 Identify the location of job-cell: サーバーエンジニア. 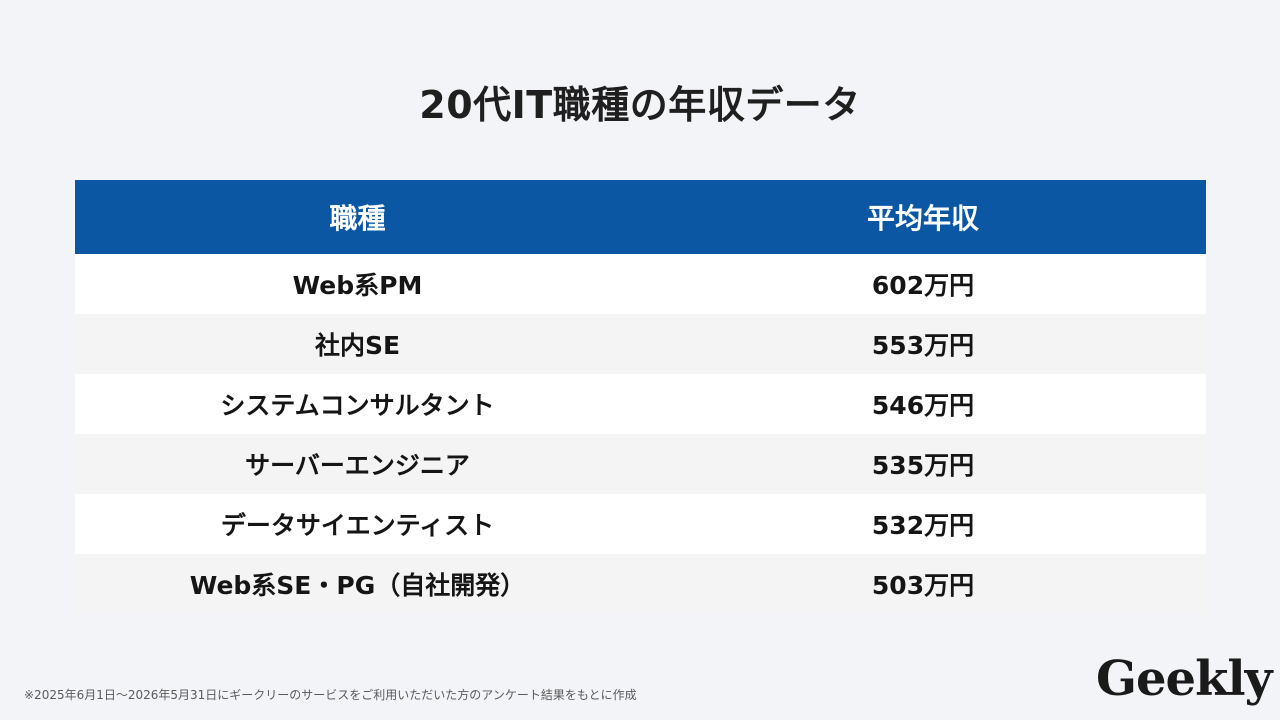
(357, 465).